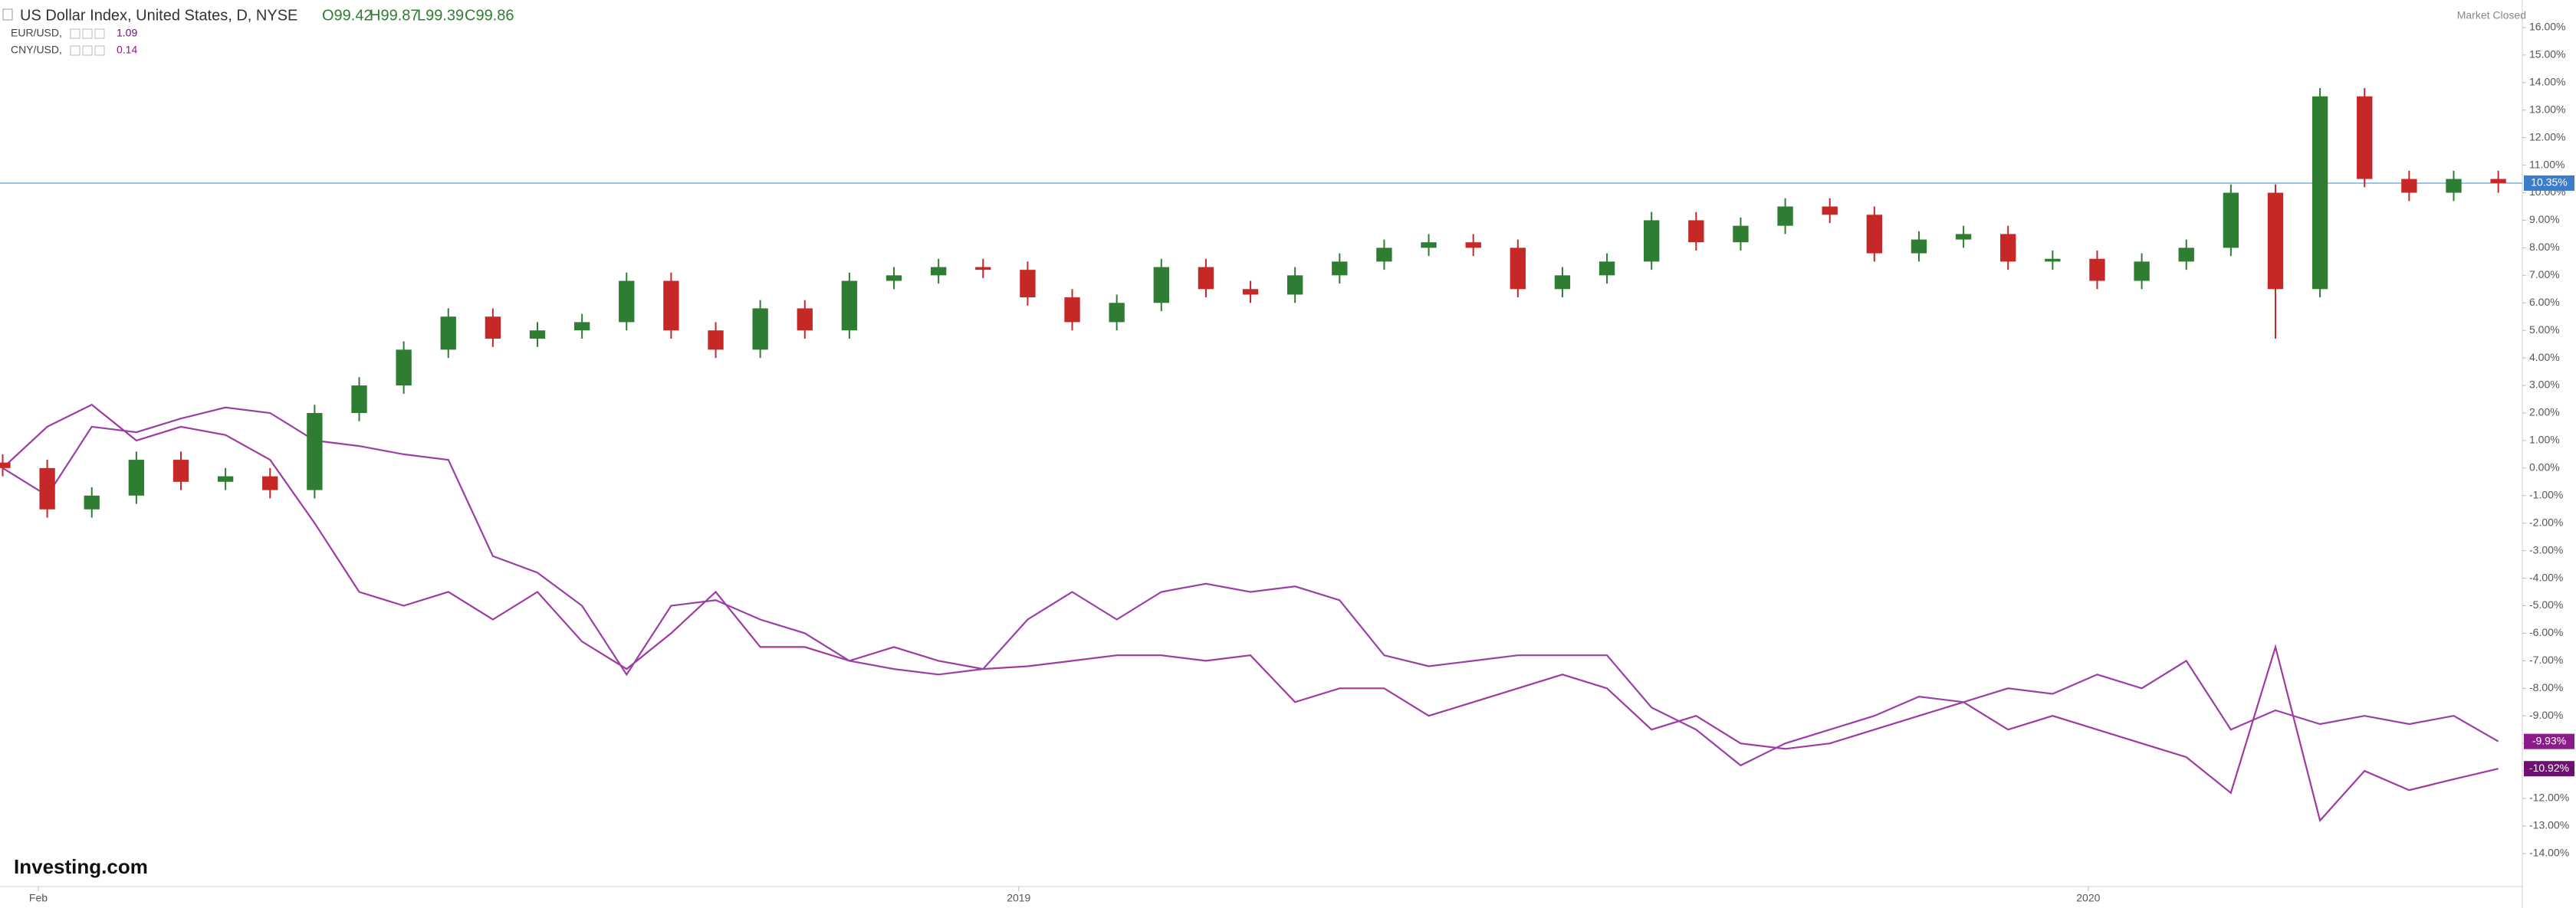 This screenshot has width=2576, height=908. I want to click on y-tick-label: 0.00%, so click(2545, 468).